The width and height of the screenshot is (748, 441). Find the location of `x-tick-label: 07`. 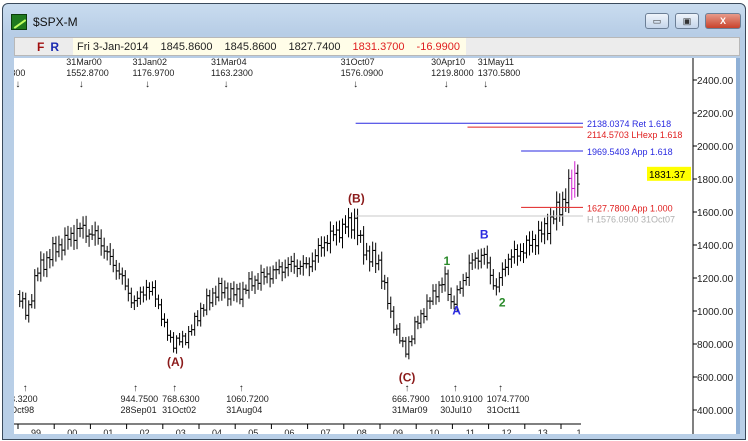

x-tick-label: 07 is located at coordinates (326, 431).